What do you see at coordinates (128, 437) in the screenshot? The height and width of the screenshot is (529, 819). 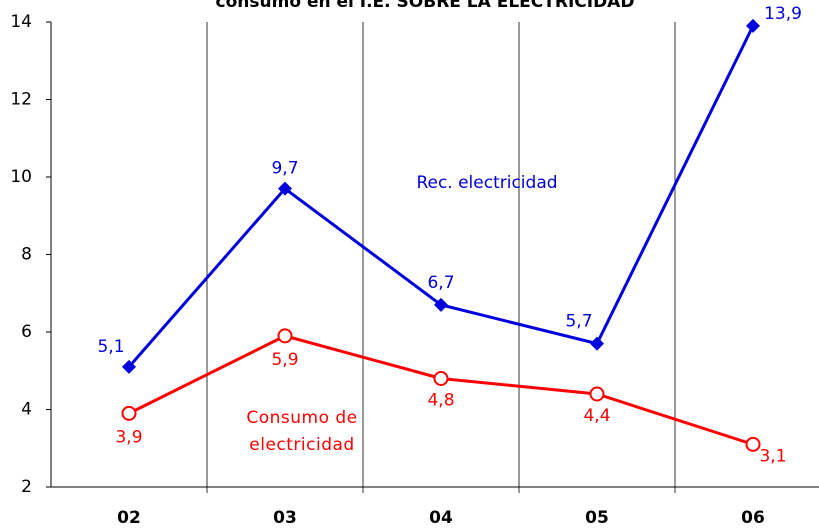 I see `data-label: 3,9` at bounding box center [128, 437].